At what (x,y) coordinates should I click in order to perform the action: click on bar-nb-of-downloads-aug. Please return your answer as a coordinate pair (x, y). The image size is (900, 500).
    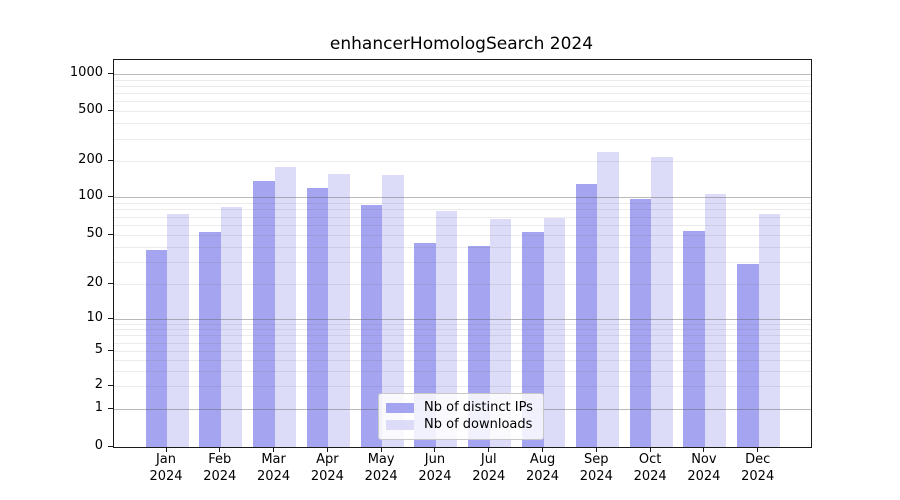
    Looking at the image, I should click on (554, 332).